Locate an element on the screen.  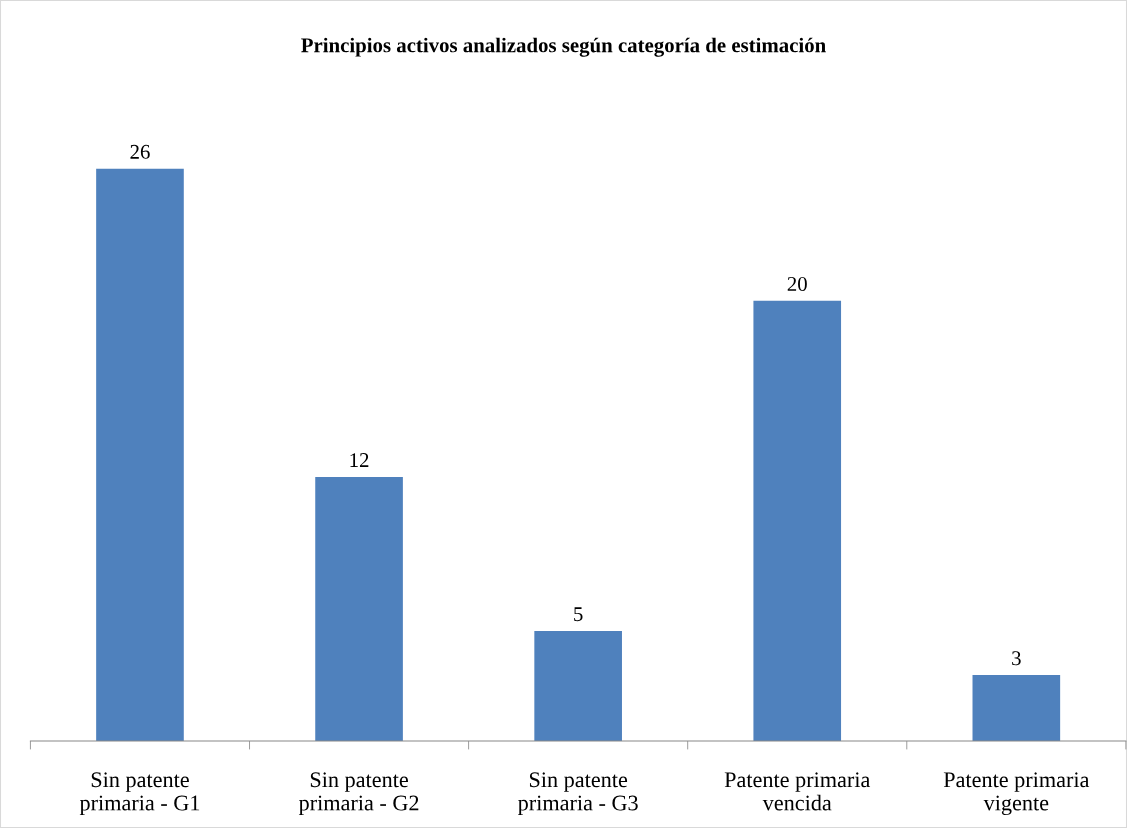
data-label: 3 is located at coordinates (1016, 658).